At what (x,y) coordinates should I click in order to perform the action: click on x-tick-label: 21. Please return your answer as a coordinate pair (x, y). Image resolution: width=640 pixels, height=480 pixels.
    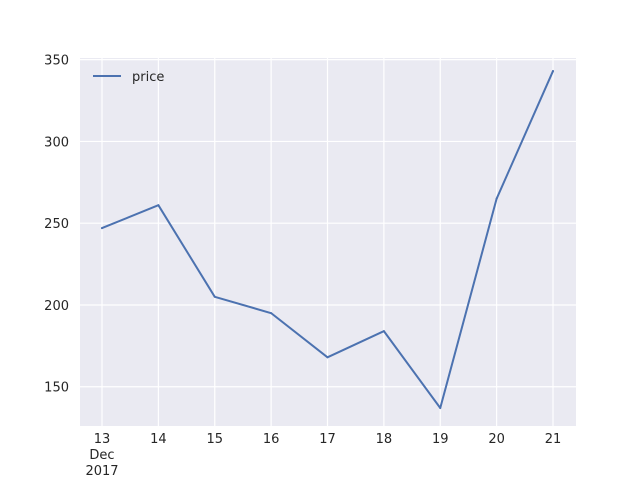
    Looking at the image, I should click on (553, 439).